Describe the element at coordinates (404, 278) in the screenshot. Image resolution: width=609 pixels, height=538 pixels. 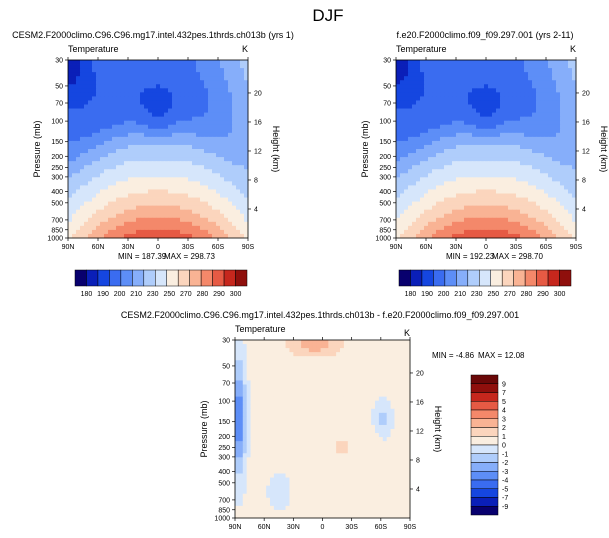
I see `p2-colorbar-box` at that location.